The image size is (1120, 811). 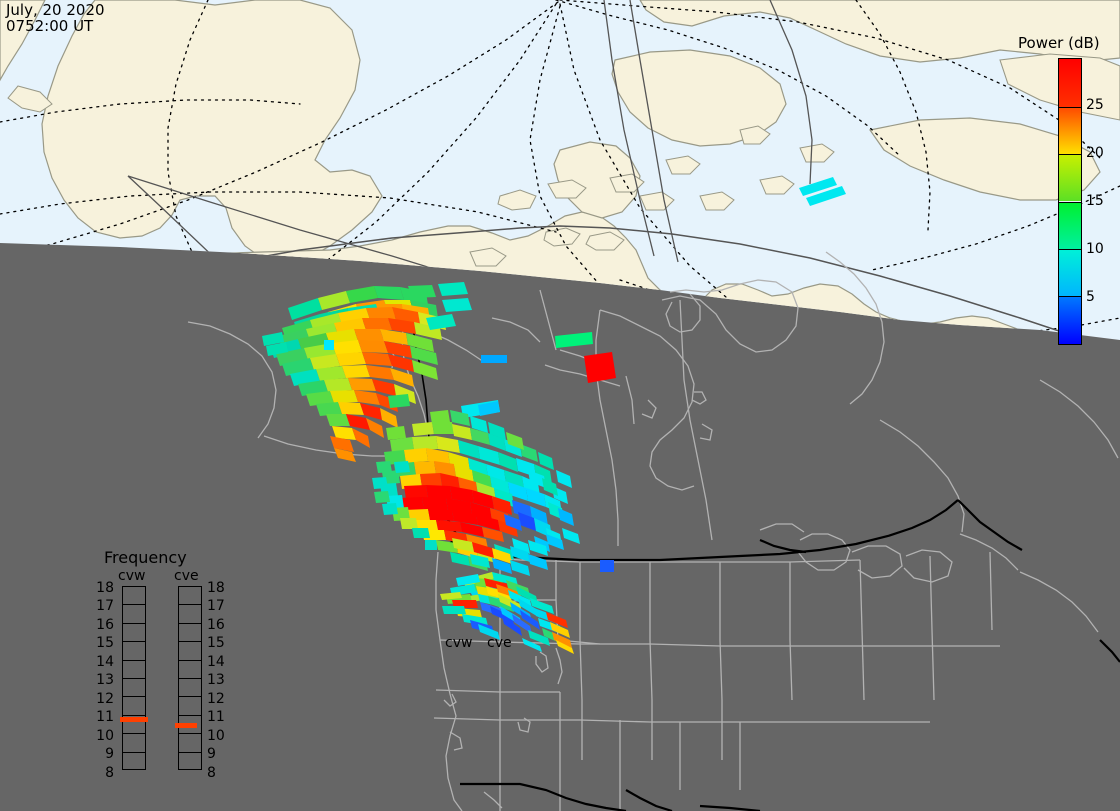 What do you see at coordinates (516, 552) in the screenshot?
I see `cluster-border-row` at bounding box center [516, 552].